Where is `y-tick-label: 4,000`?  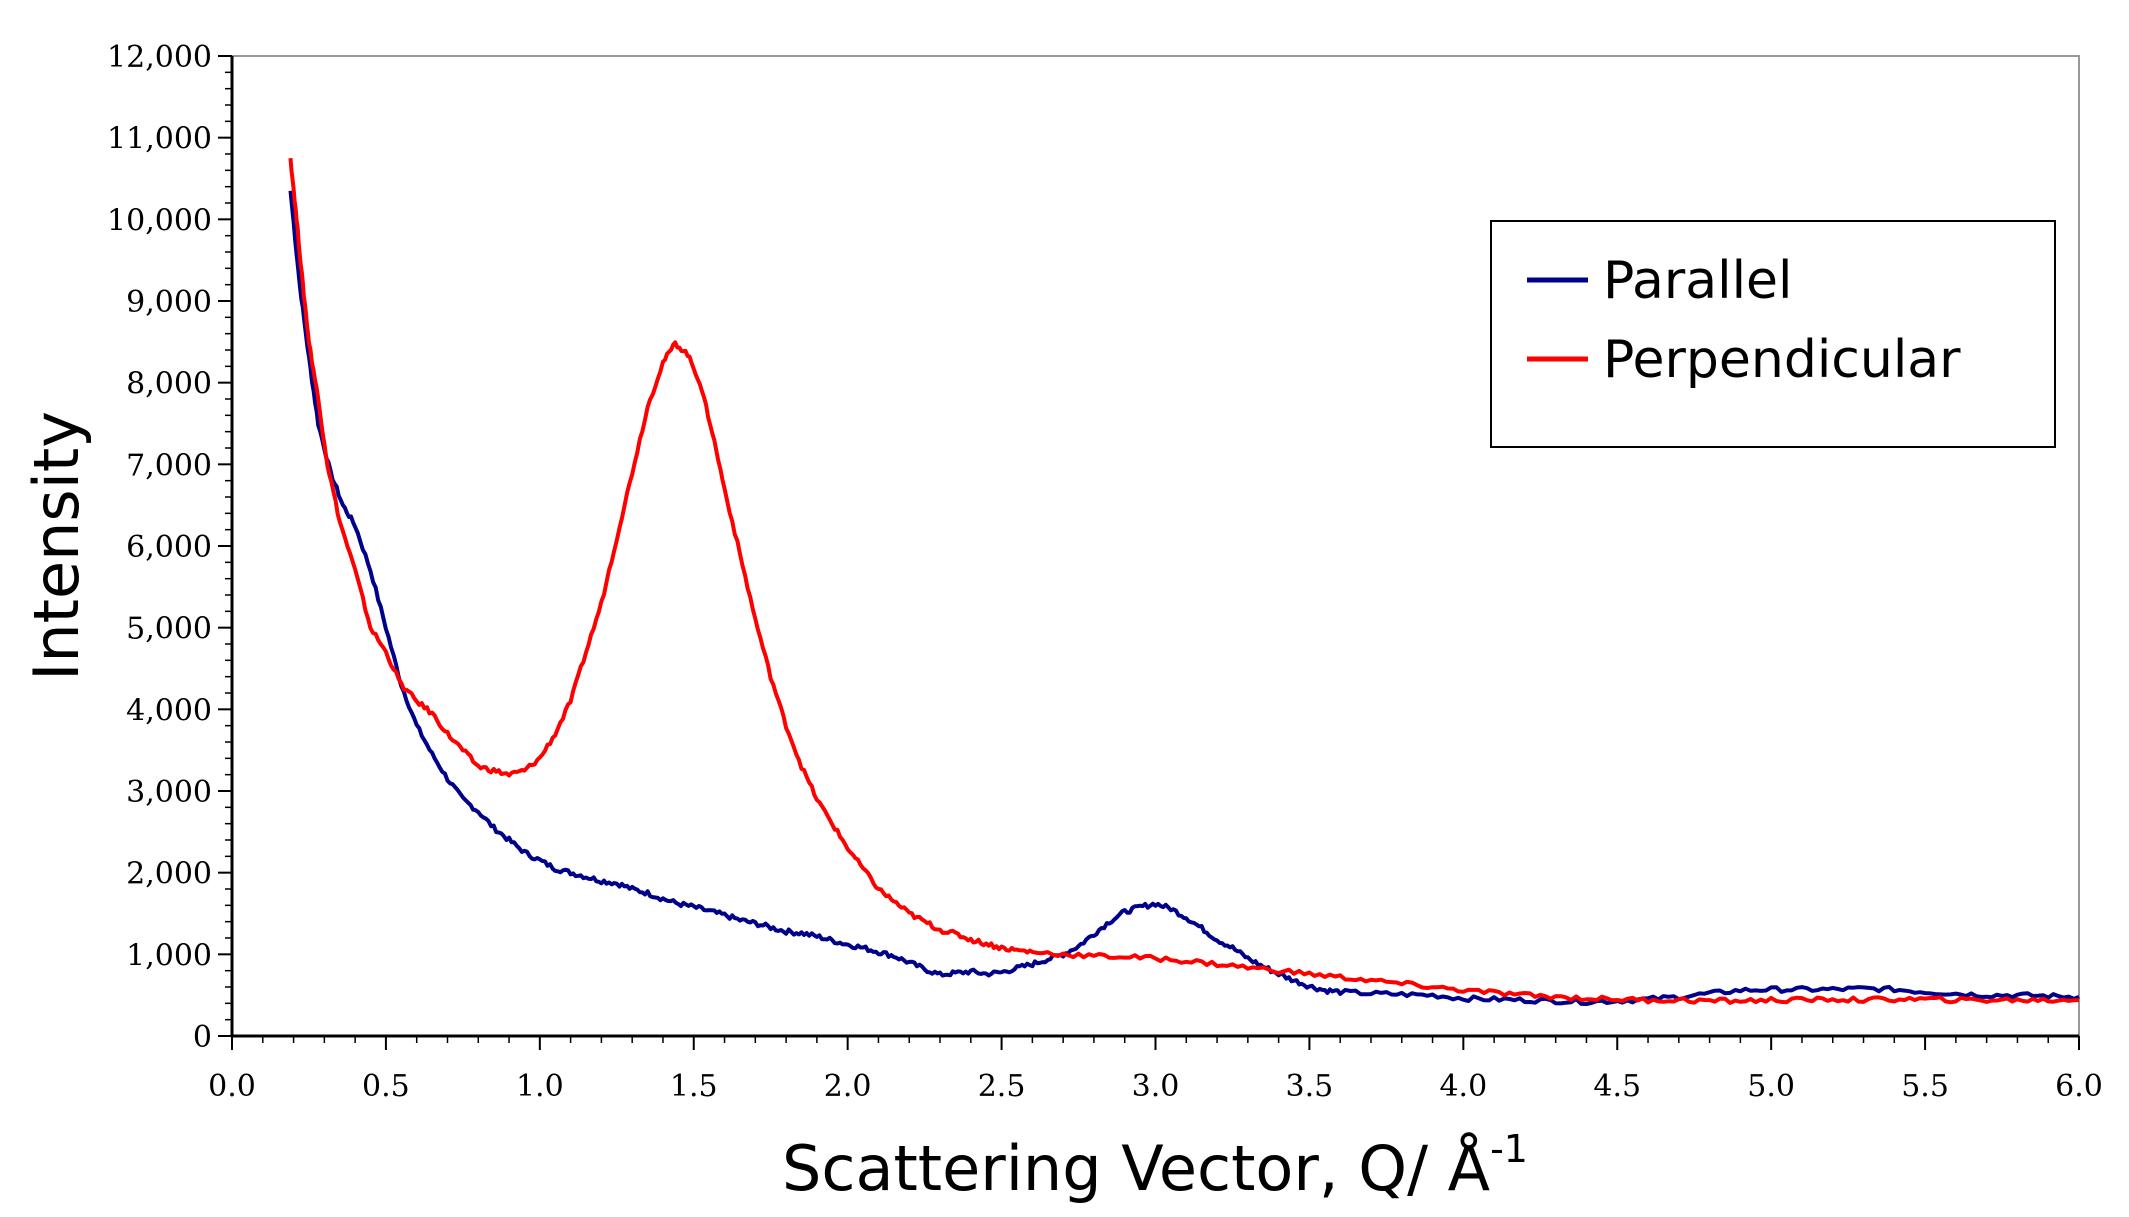
y-tick-label: 4,000 is located at coordinates (169, 710).